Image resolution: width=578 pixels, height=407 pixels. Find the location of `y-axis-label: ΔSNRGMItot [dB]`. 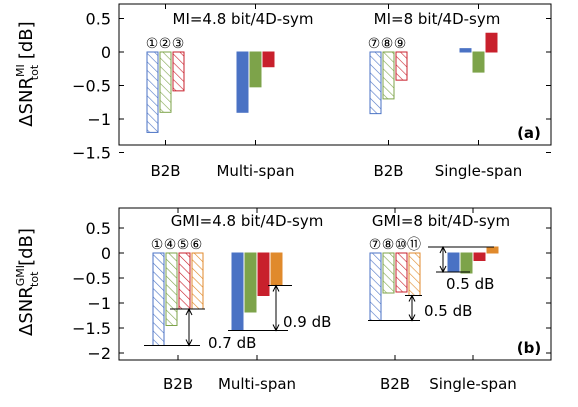

y-axis-label: ΔSNRGMItot [dB] is located at coordinates (27, 282).